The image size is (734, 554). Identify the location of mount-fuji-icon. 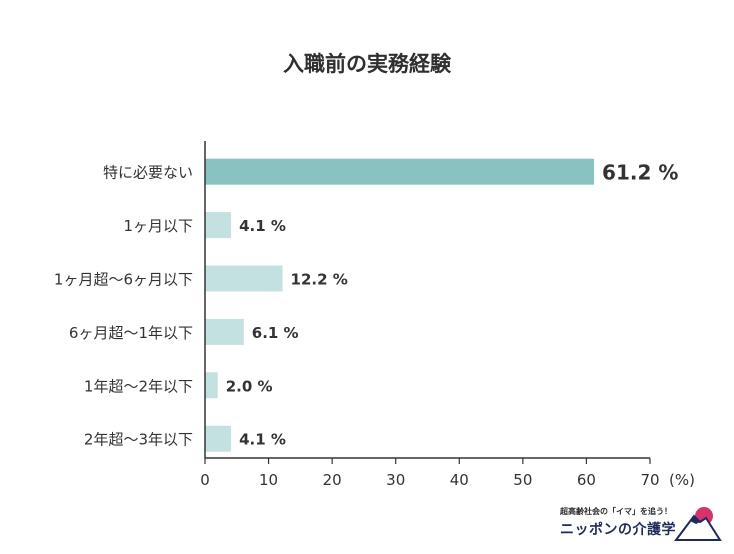
(698, 524).